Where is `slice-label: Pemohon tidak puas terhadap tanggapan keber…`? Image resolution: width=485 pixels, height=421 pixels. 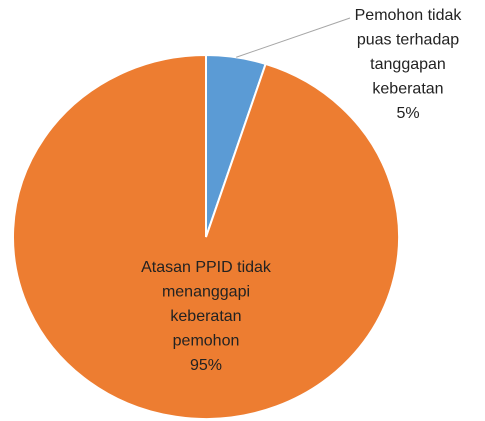 slice-label: Pemohon tidak puas terhadap tanggapan keber… is located at coordinates (409, 52).